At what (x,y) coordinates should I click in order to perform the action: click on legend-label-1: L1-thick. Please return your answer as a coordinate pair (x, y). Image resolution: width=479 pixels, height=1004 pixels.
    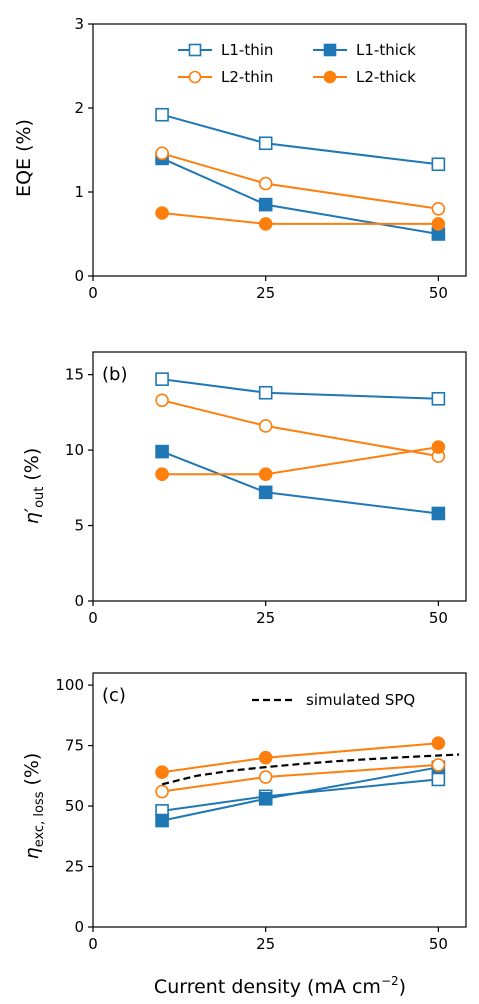
    Looking at the image, I should click on (386, 50).